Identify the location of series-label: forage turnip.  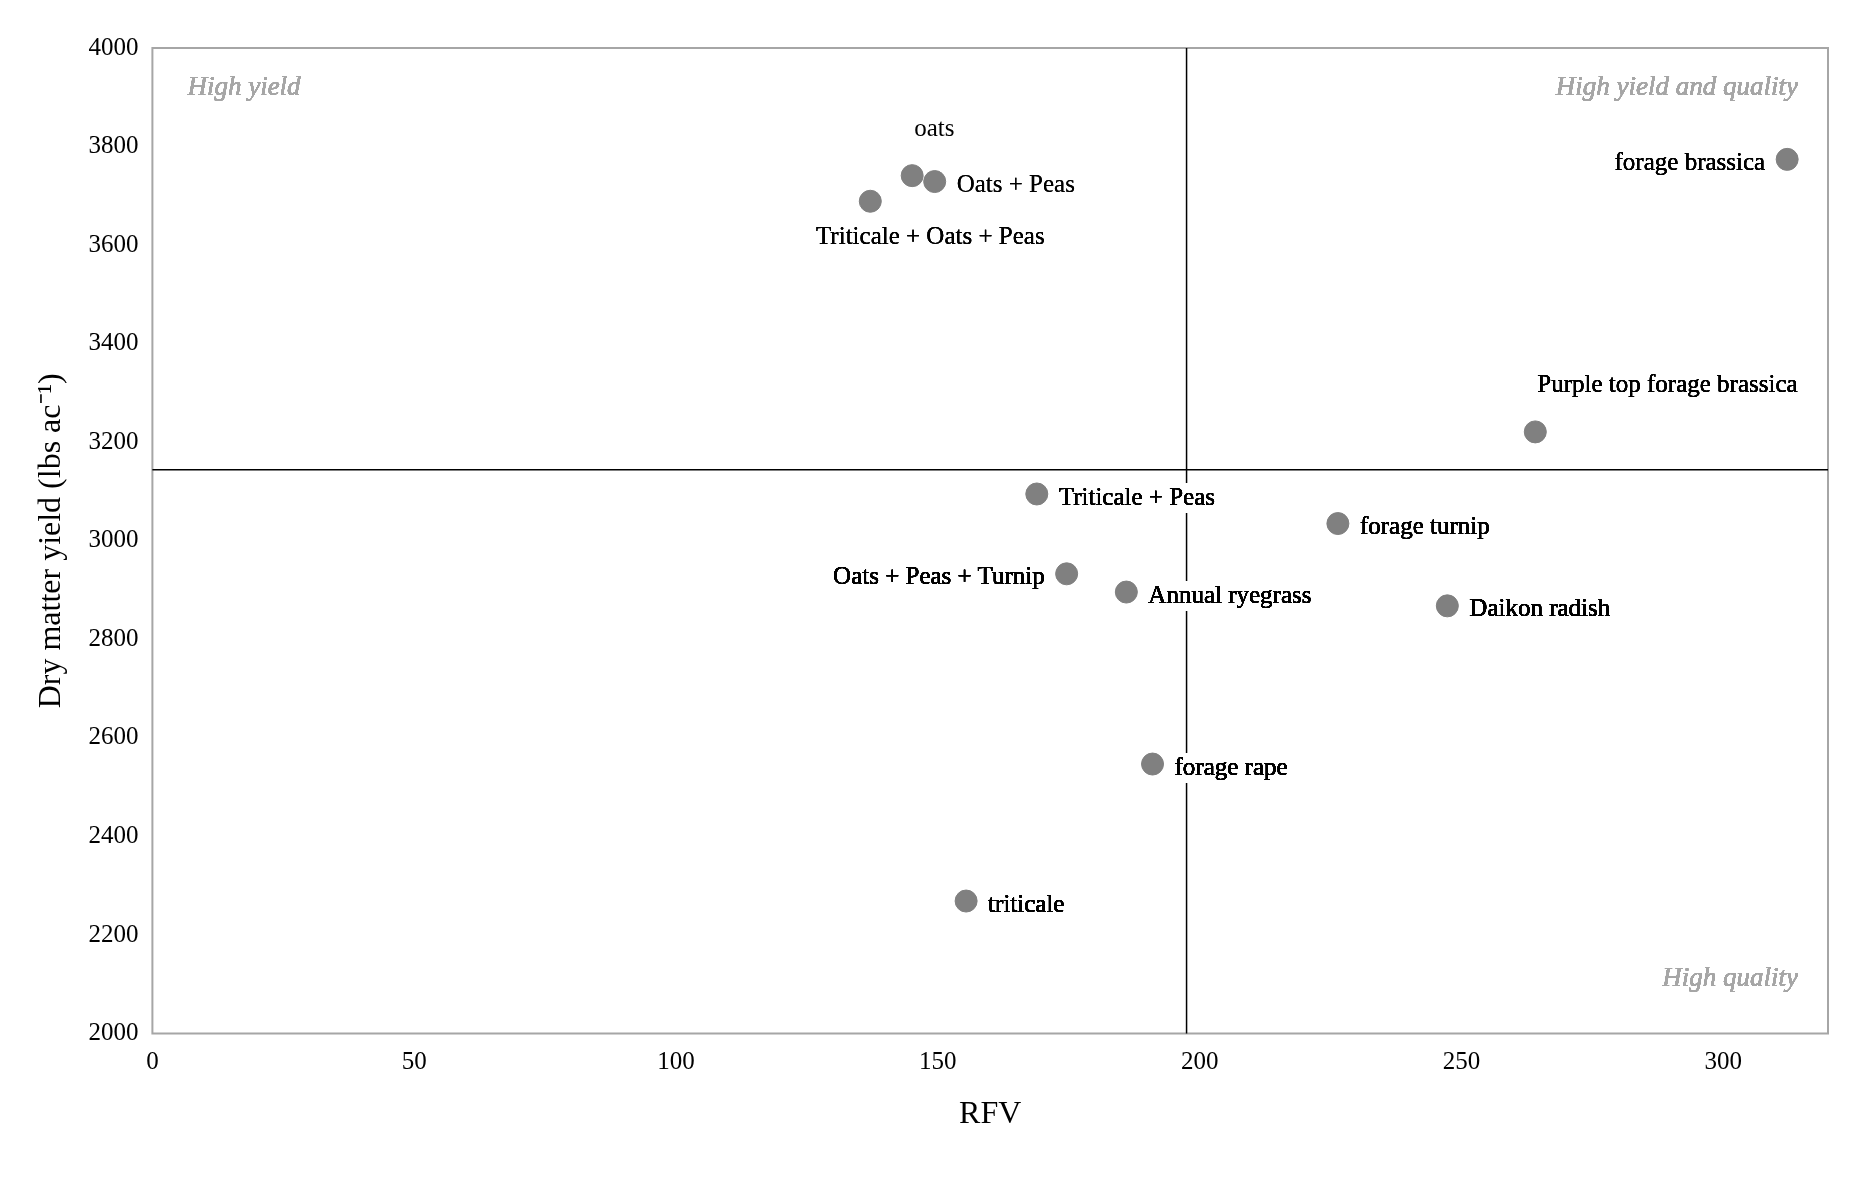
(1424, 526).